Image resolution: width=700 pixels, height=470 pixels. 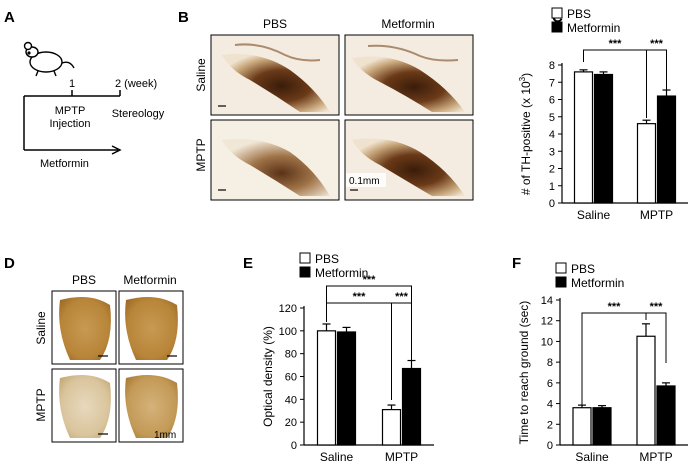 I want to click on timeline-tick-1: 1, so click(x=72, y=84).